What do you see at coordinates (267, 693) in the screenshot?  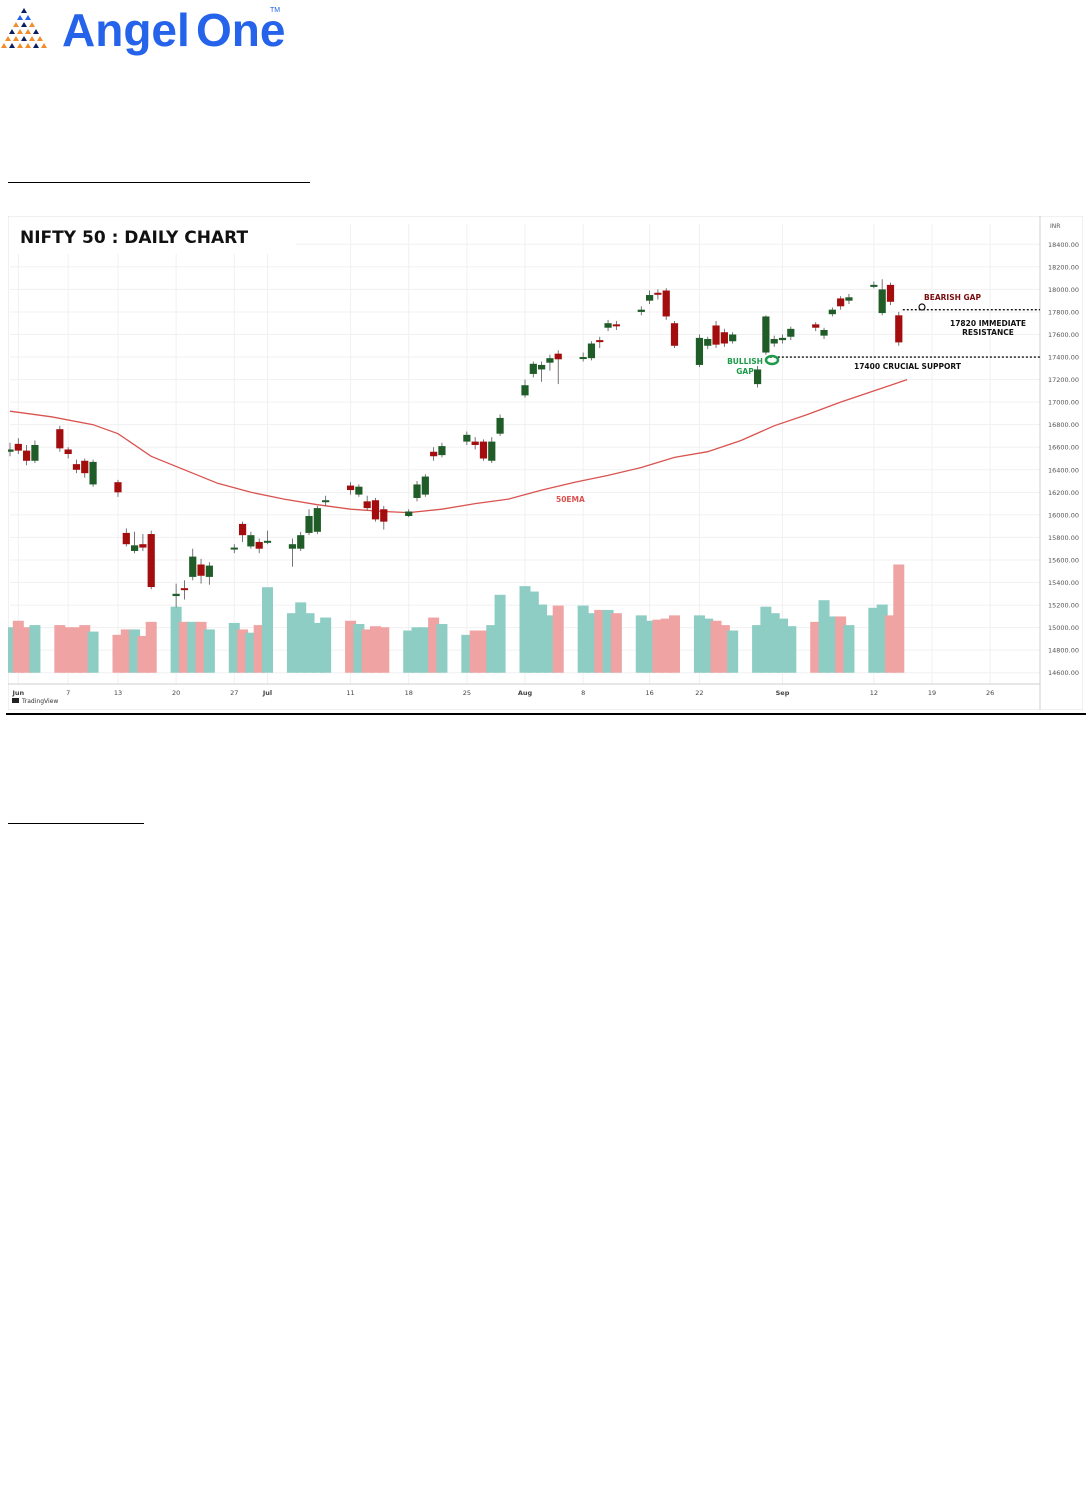 I see `x-tick-label: Jul` at bounding box center [267, 693].